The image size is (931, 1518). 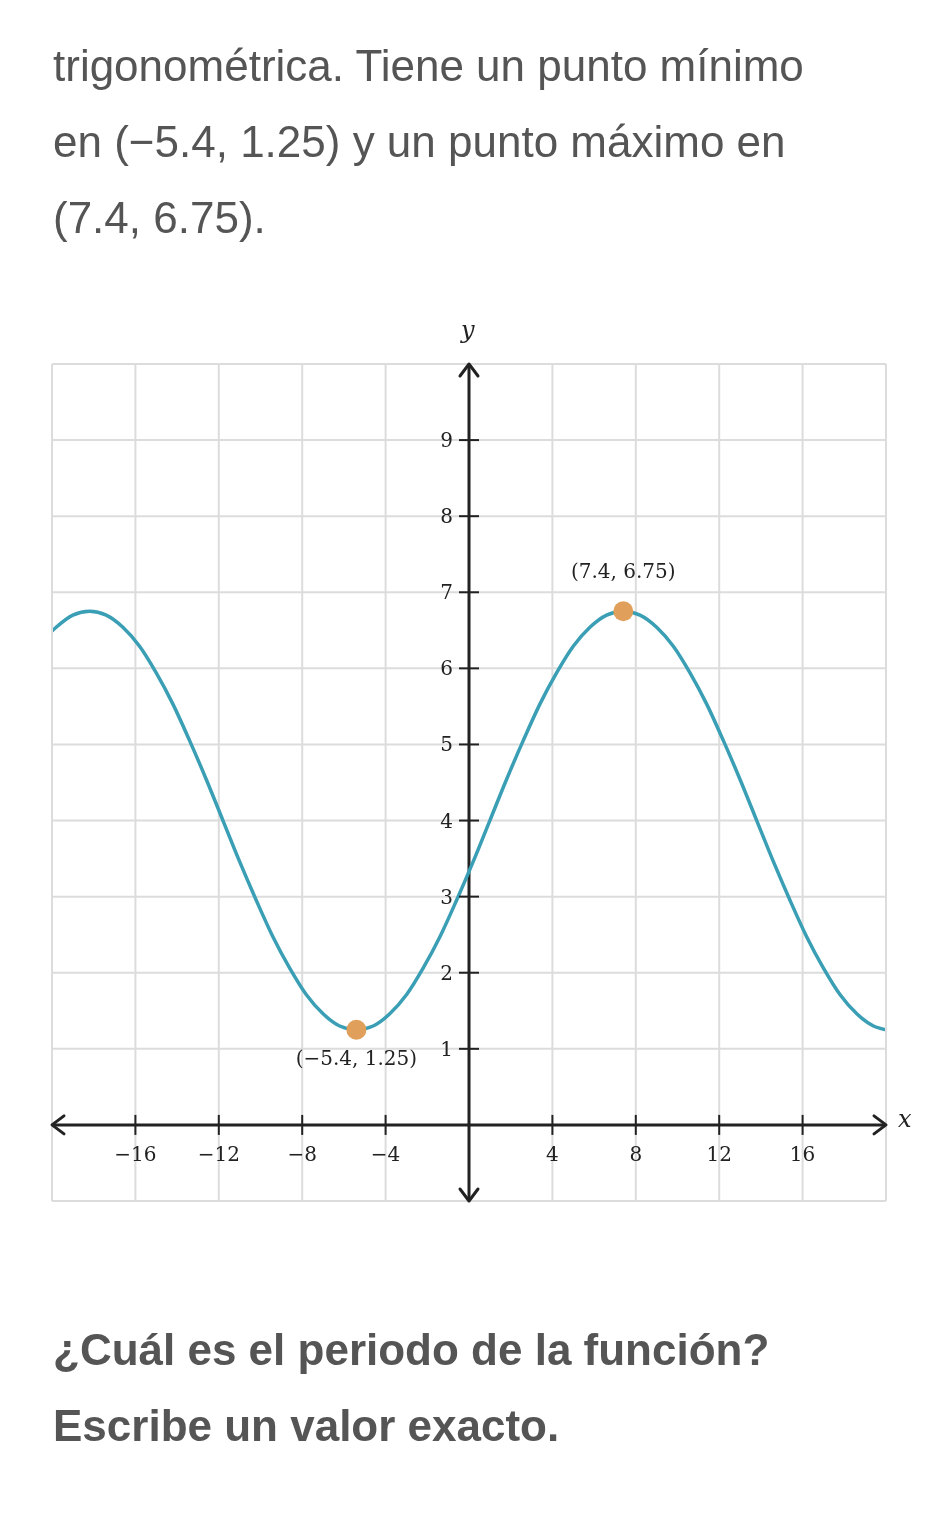 I want to click on x-tick-label: −12, so click(x=218, y=1153).